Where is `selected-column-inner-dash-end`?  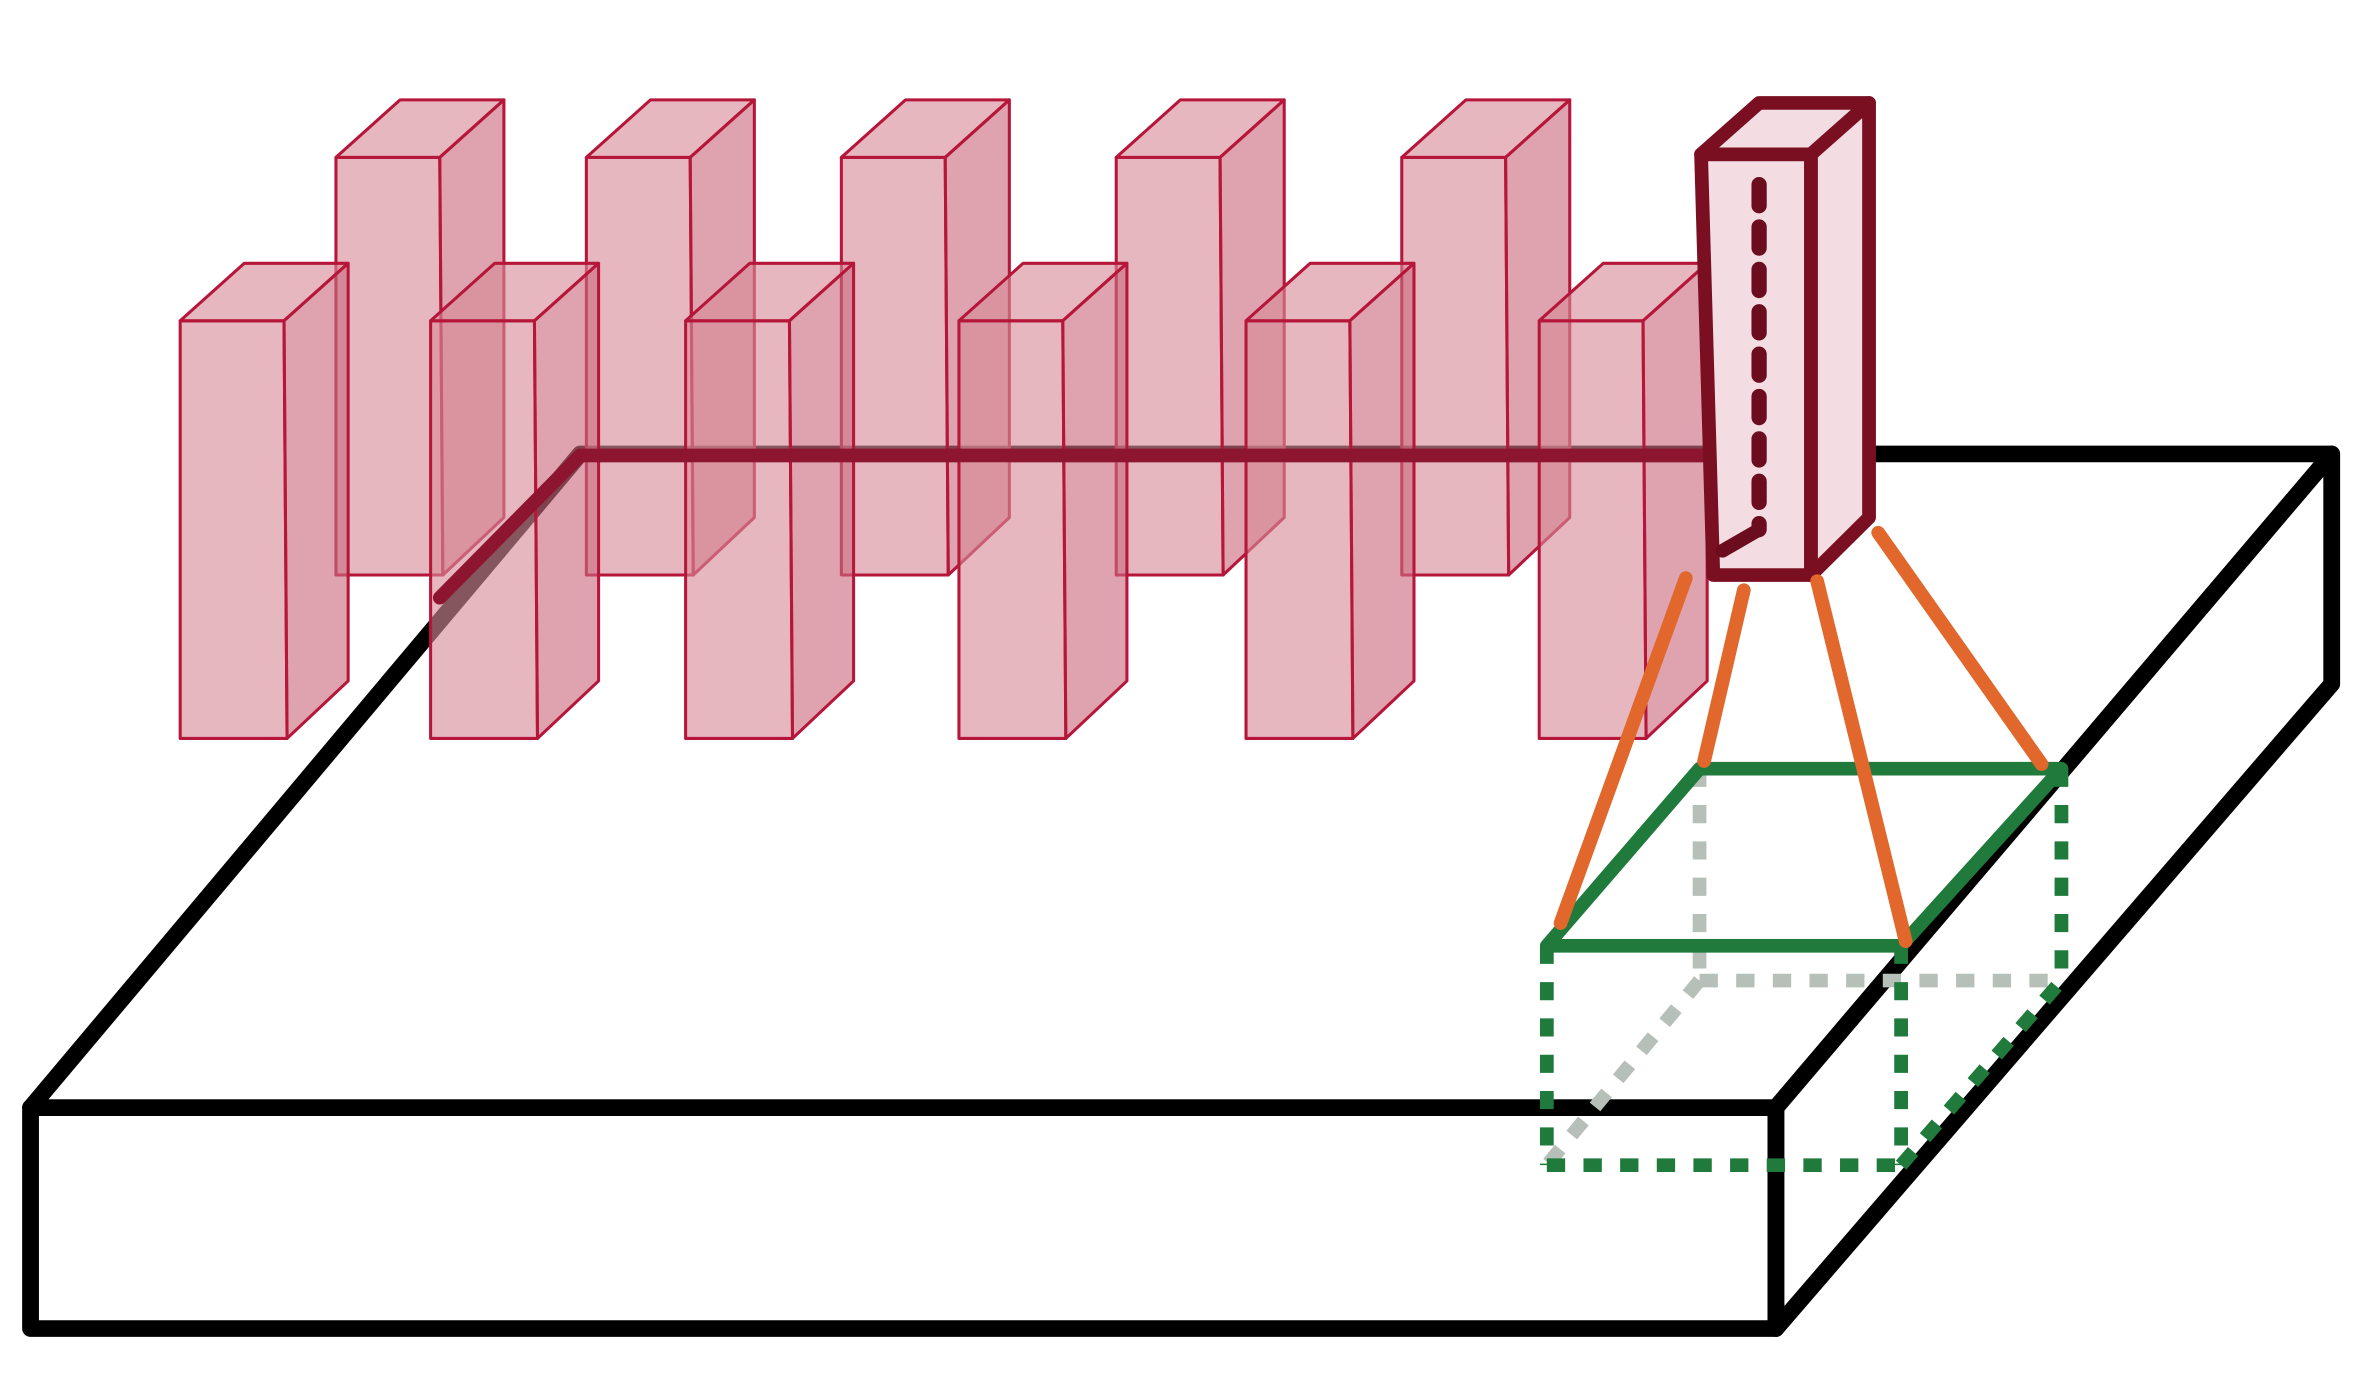 selected-column-inner-dash-end is located at coordinates (1740, 540).